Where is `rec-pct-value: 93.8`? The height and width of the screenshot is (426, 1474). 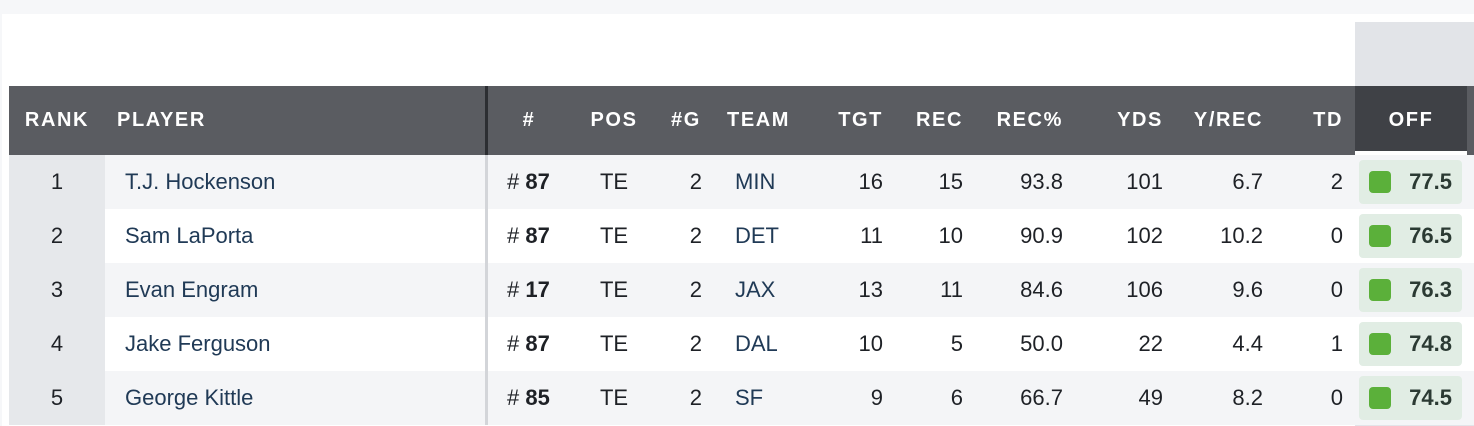 rec-pct-value: 93.8 is located at coordinates (1041, 181).